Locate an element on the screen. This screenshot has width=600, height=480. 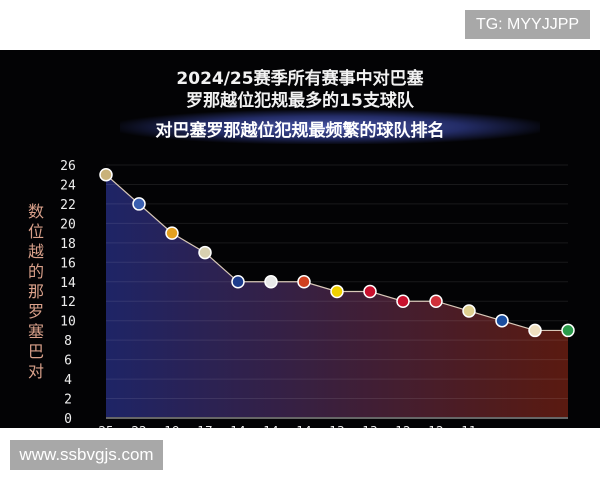
y-tick-label: 16 is located at coordinates (68, 263).